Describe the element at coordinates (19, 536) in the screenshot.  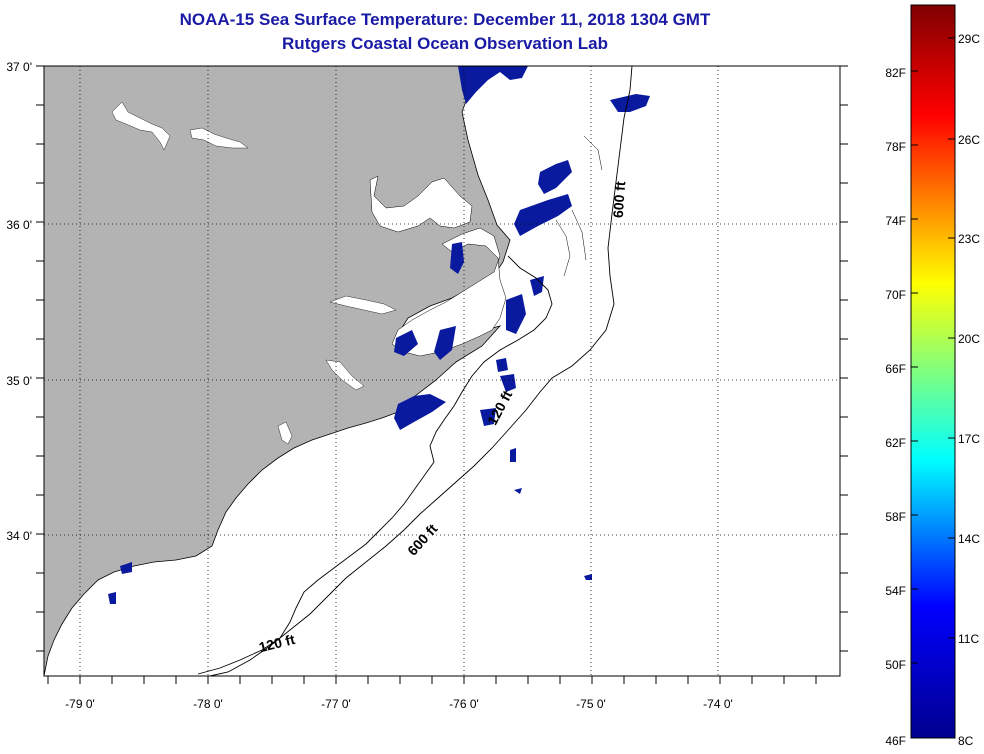
I see `lat-label-34: 34 0'` at that location.